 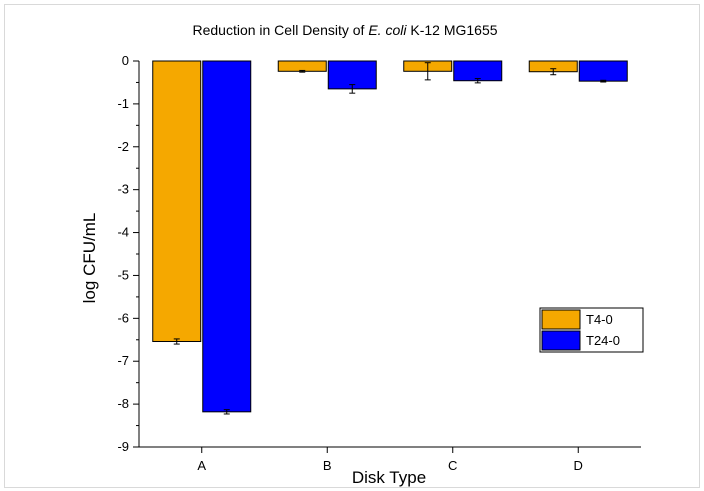 What do you see at coordinates (327, 465) in the screenshot?
I see `x-tick-label: B` at bounding box center [327, 465].